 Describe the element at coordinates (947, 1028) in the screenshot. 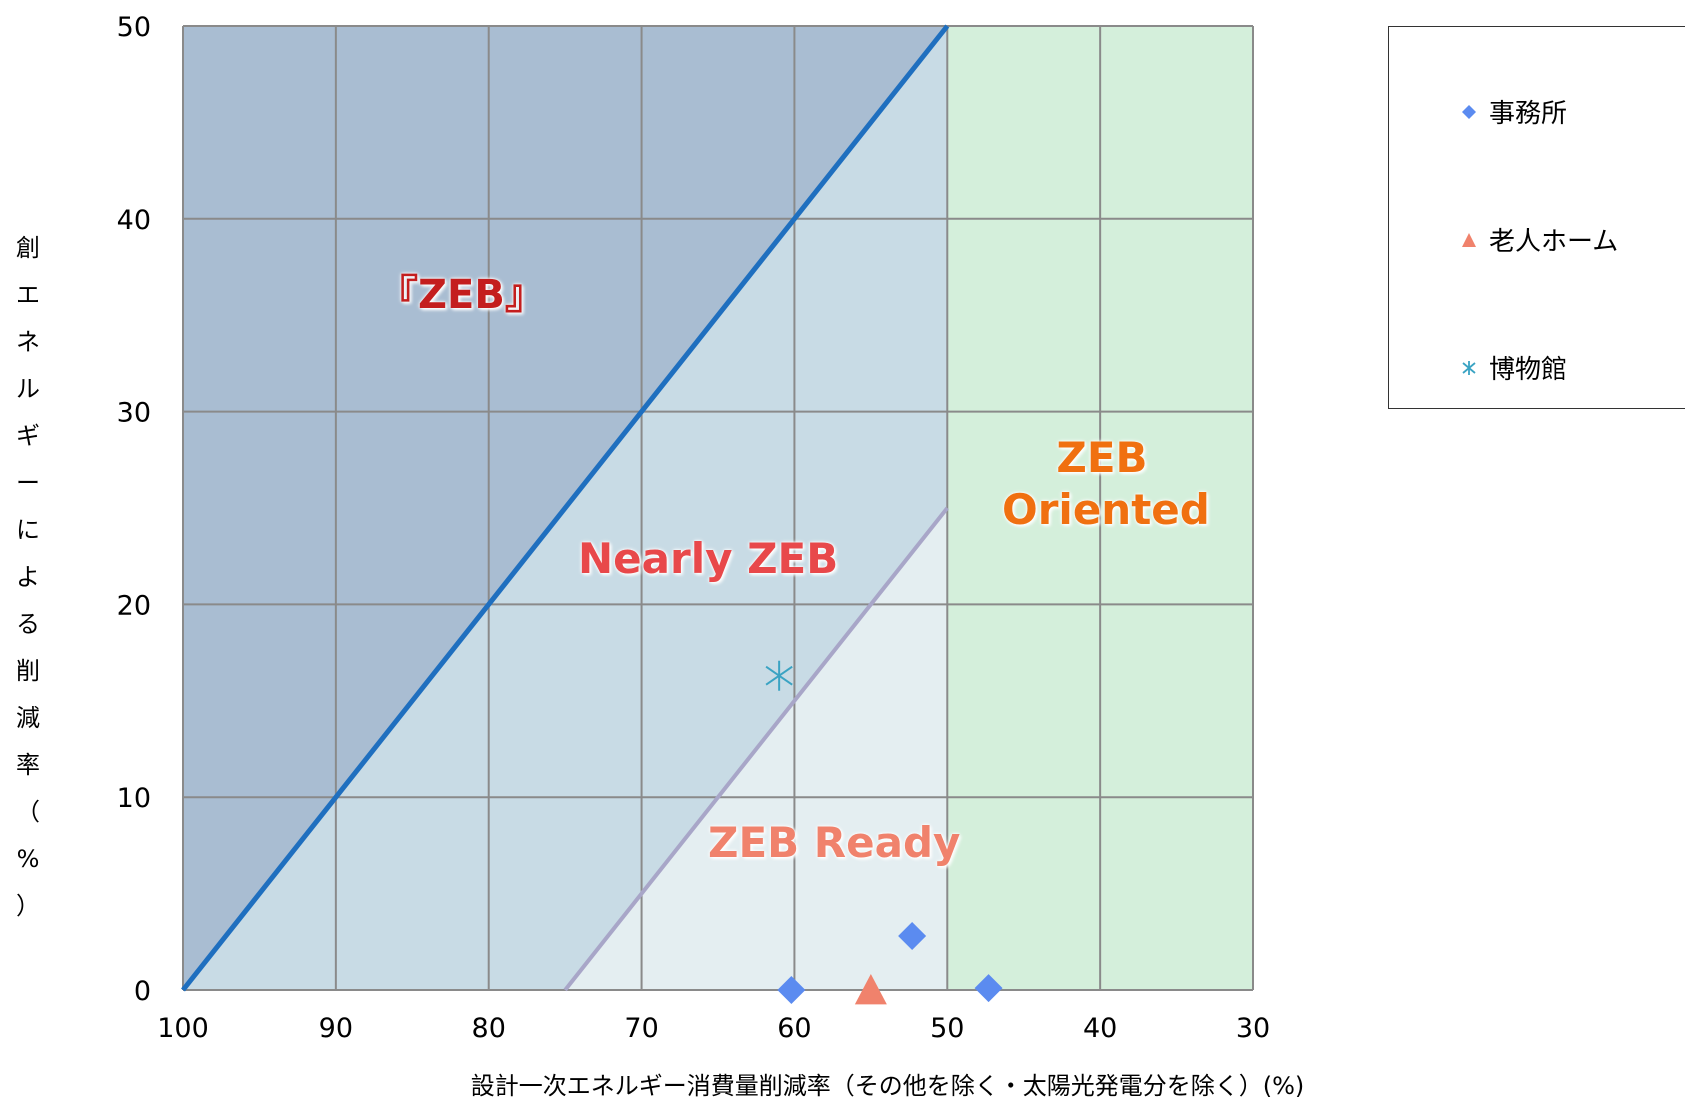

I see `x-tick-label: 50` at that location.